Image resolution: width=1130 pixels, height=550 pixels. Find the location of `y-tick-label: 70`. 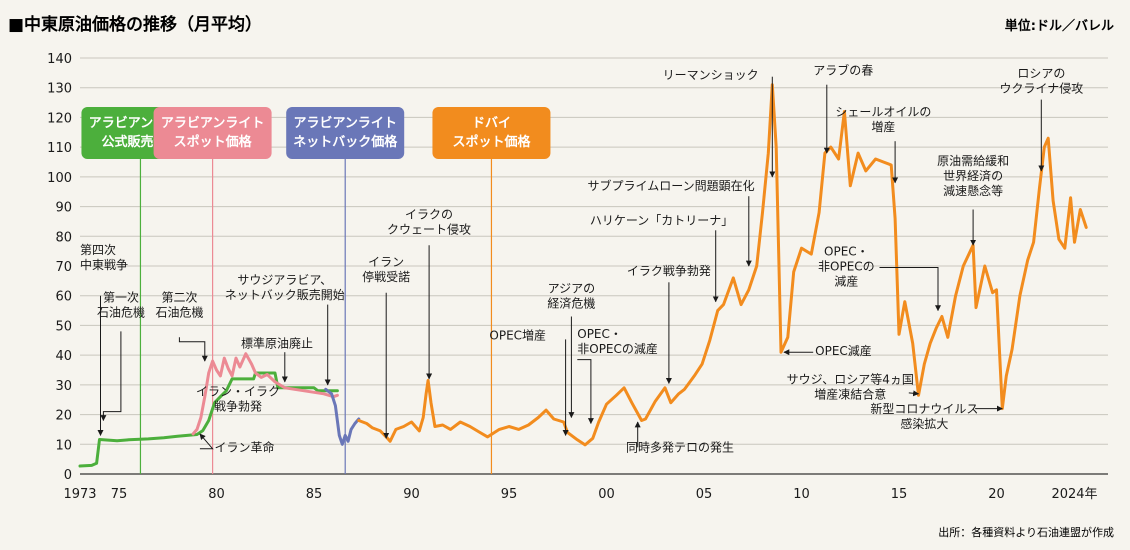

y-tick-label: 70 is located at coordinates (63, 267).